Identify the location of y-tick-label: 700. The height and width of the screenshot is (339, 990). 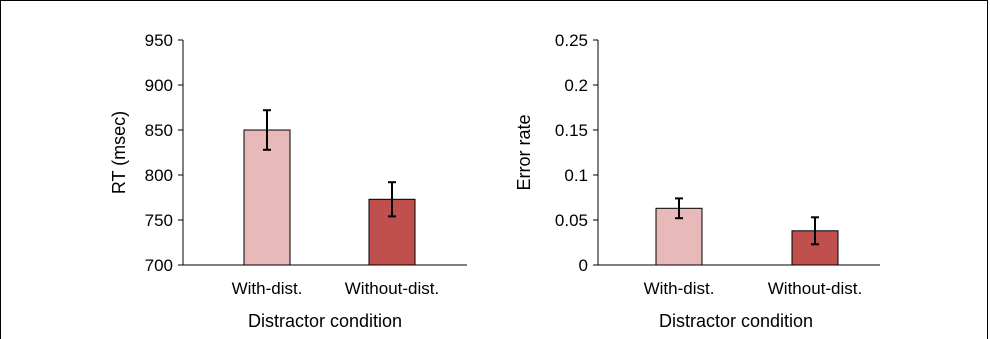
(159, 265).